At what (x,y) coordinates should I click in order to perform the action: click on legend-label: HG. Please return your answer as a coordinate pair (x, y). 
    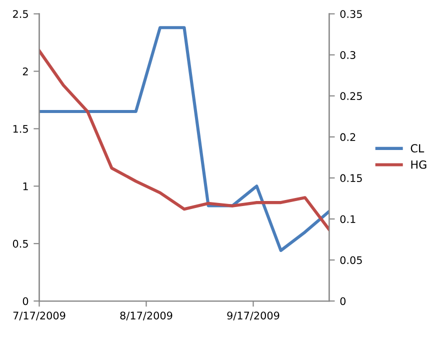
    Looking at the image, I should click on (418, 164).